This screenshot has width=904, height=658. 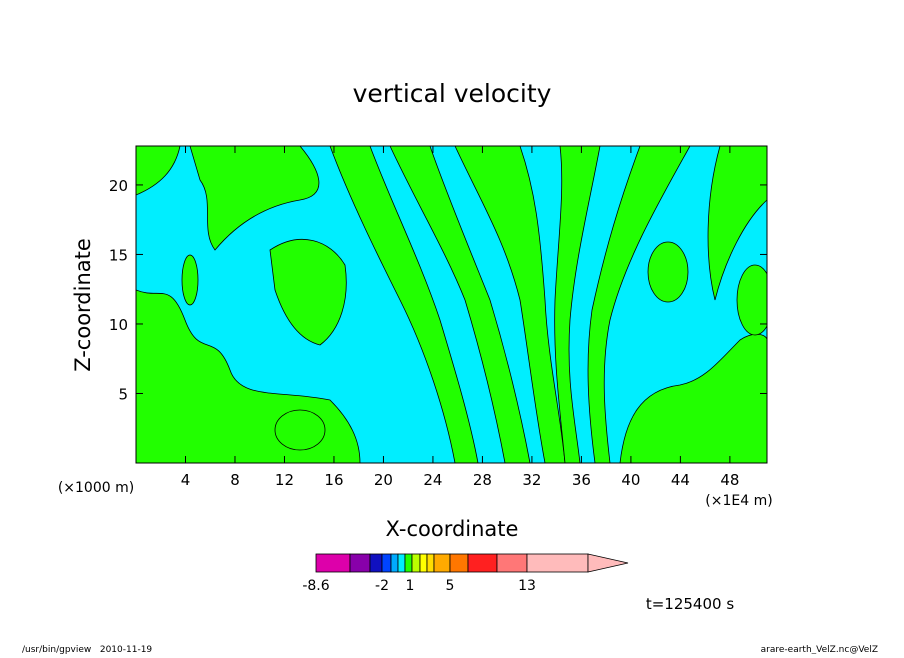 I want to click on time-label: t=125400 s, so click(x=690, y=604).